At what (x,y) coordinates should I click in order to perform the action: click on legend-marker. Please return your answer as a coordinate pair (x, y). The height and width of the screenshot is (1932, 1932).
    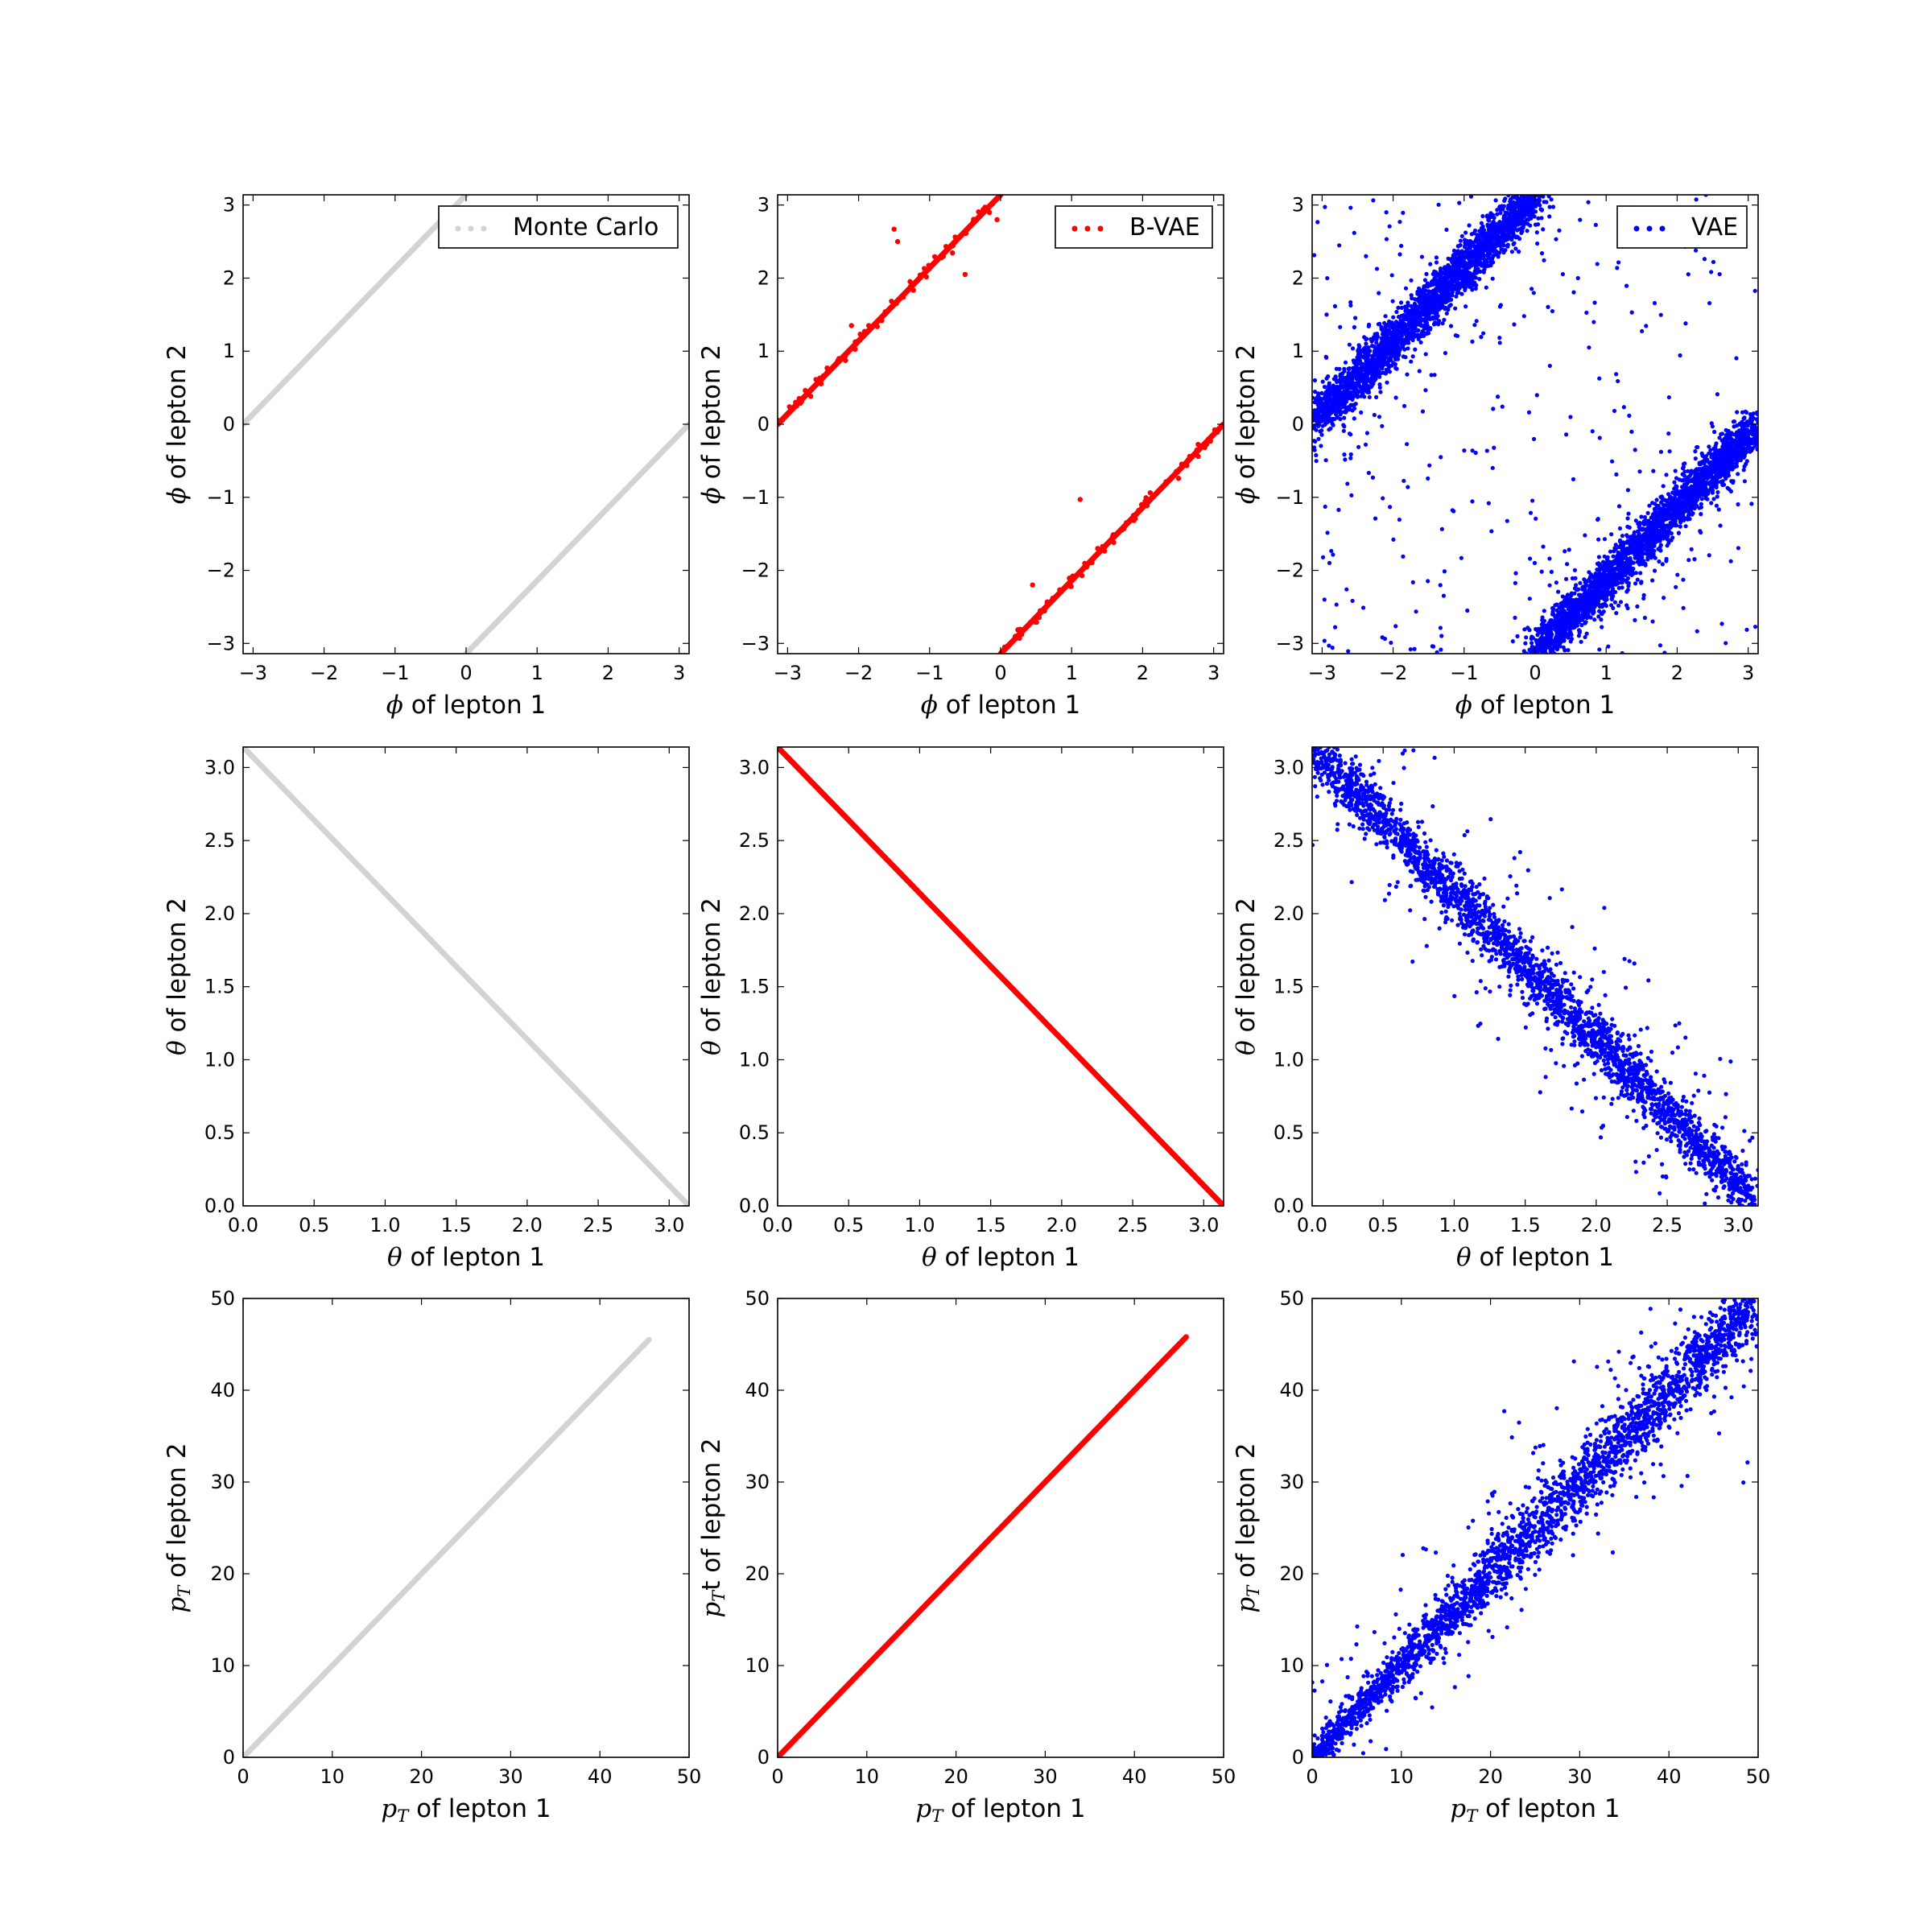
    Looking at the image, I should click on (458, 228).